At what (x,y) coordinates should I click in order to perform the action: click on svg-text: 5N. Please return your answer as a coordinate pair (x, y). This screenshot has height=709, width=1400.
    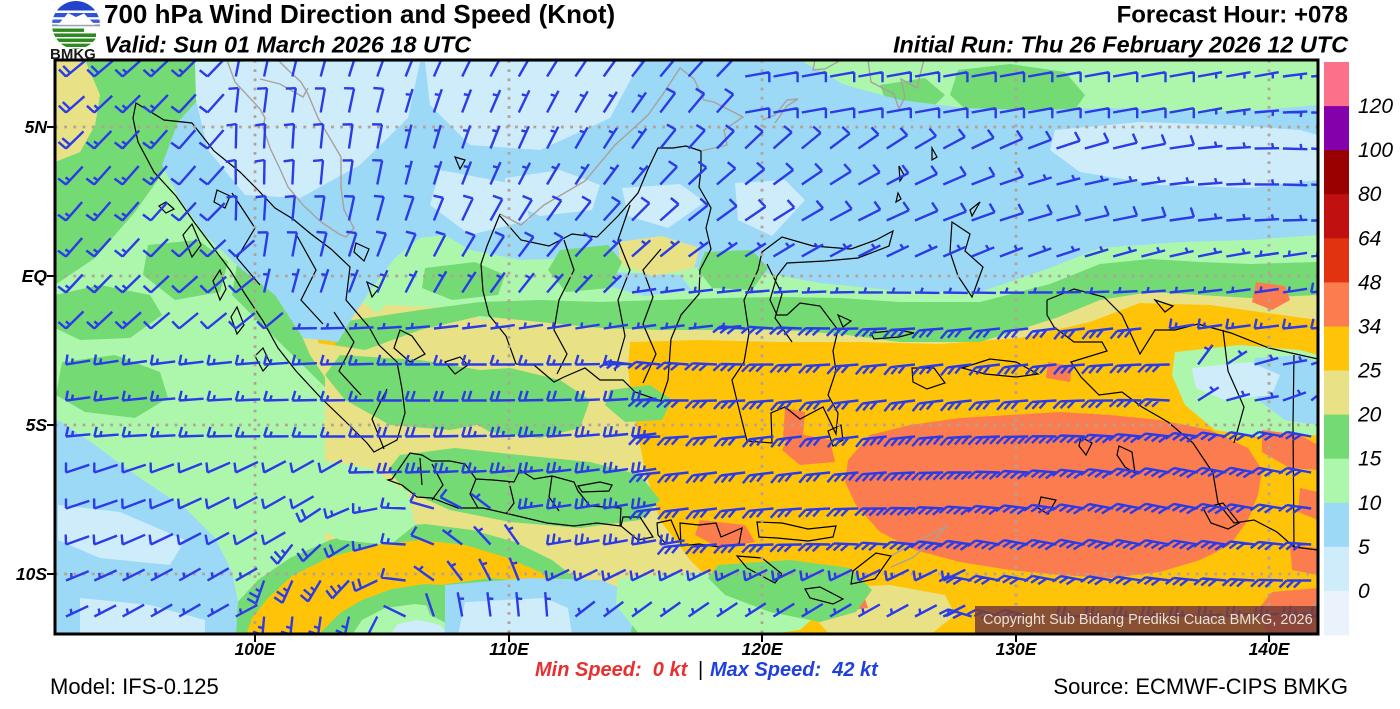
    Looking at the image, I should click on (36, 127).